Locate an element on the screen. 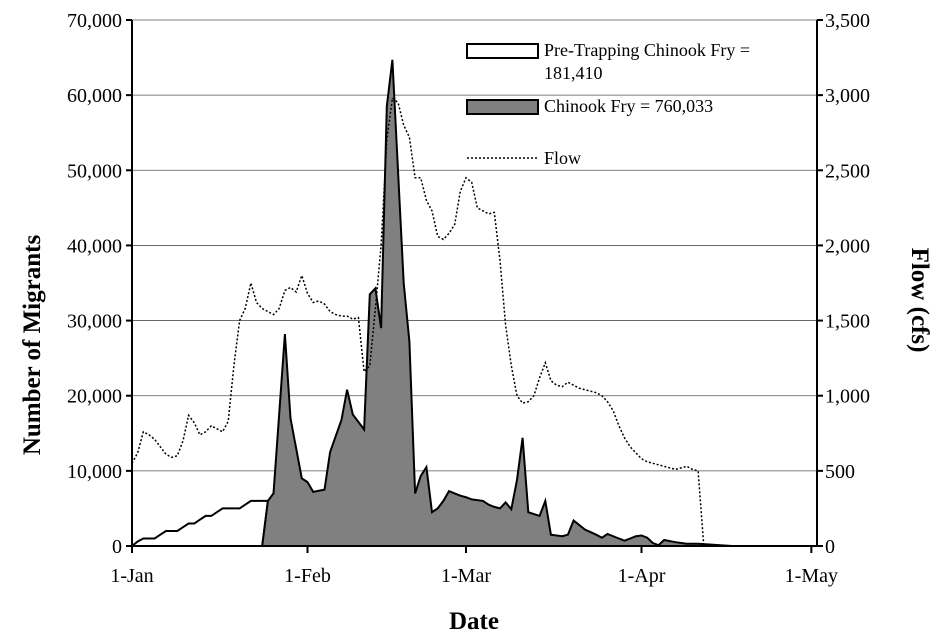  y-right-tick-label: 500 is located at coordinates (840, 472).